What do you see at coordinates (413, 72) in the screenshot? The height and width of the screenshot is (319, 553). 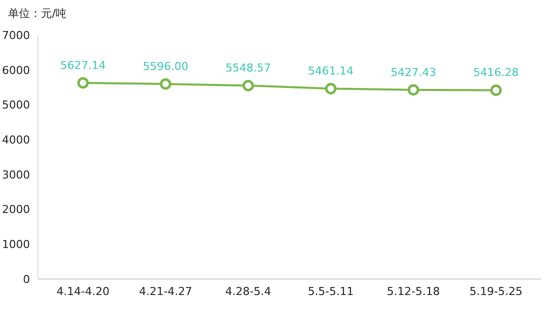 I see `data-label: 5427.43` at bounding box center [413, 72].